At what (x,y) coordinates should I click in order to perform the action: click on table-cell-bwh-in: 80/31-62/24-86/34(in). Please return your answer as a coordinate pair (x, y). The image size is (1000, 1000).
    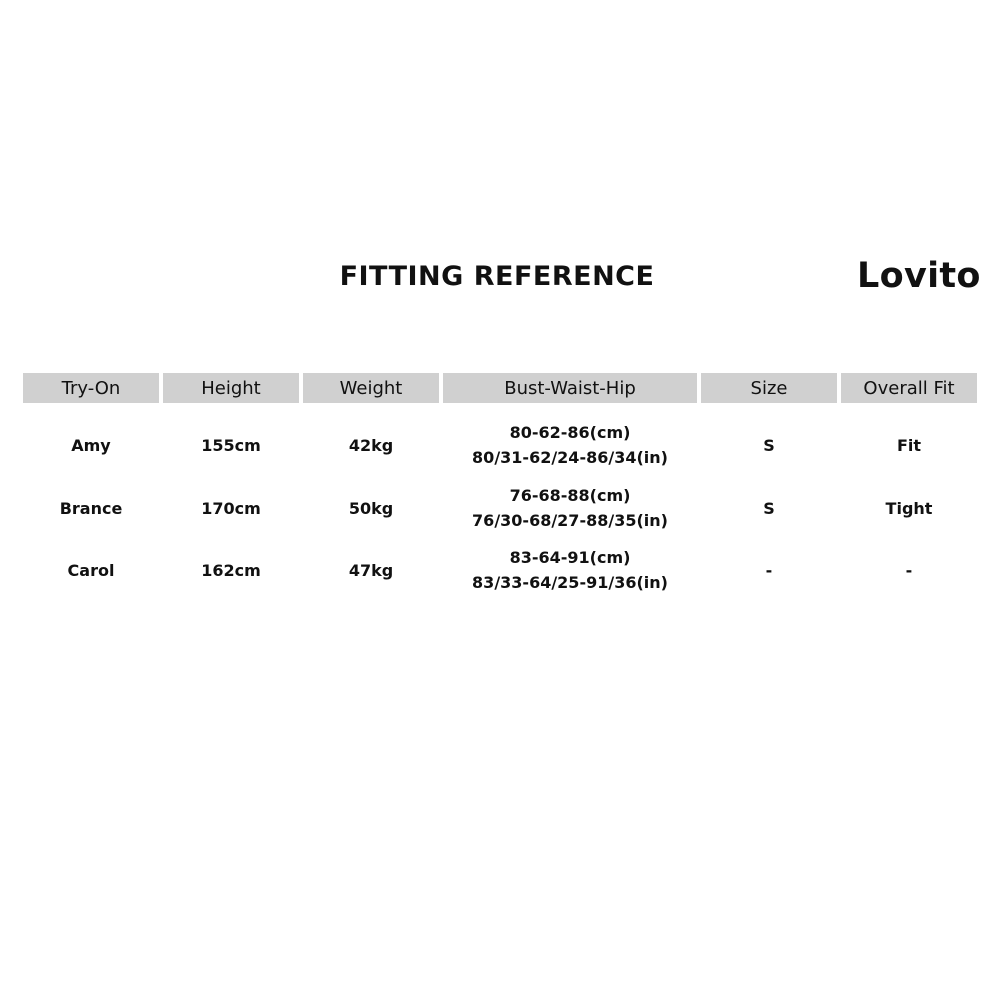
    Looking at the image, I should click on (570, 457).